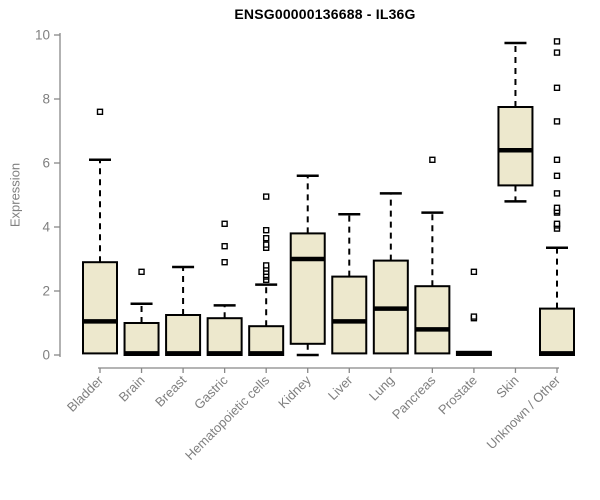 The height and width of the screenshot is (500, 600). I want to click on box-group-lung: Lung, so click(387, 298).